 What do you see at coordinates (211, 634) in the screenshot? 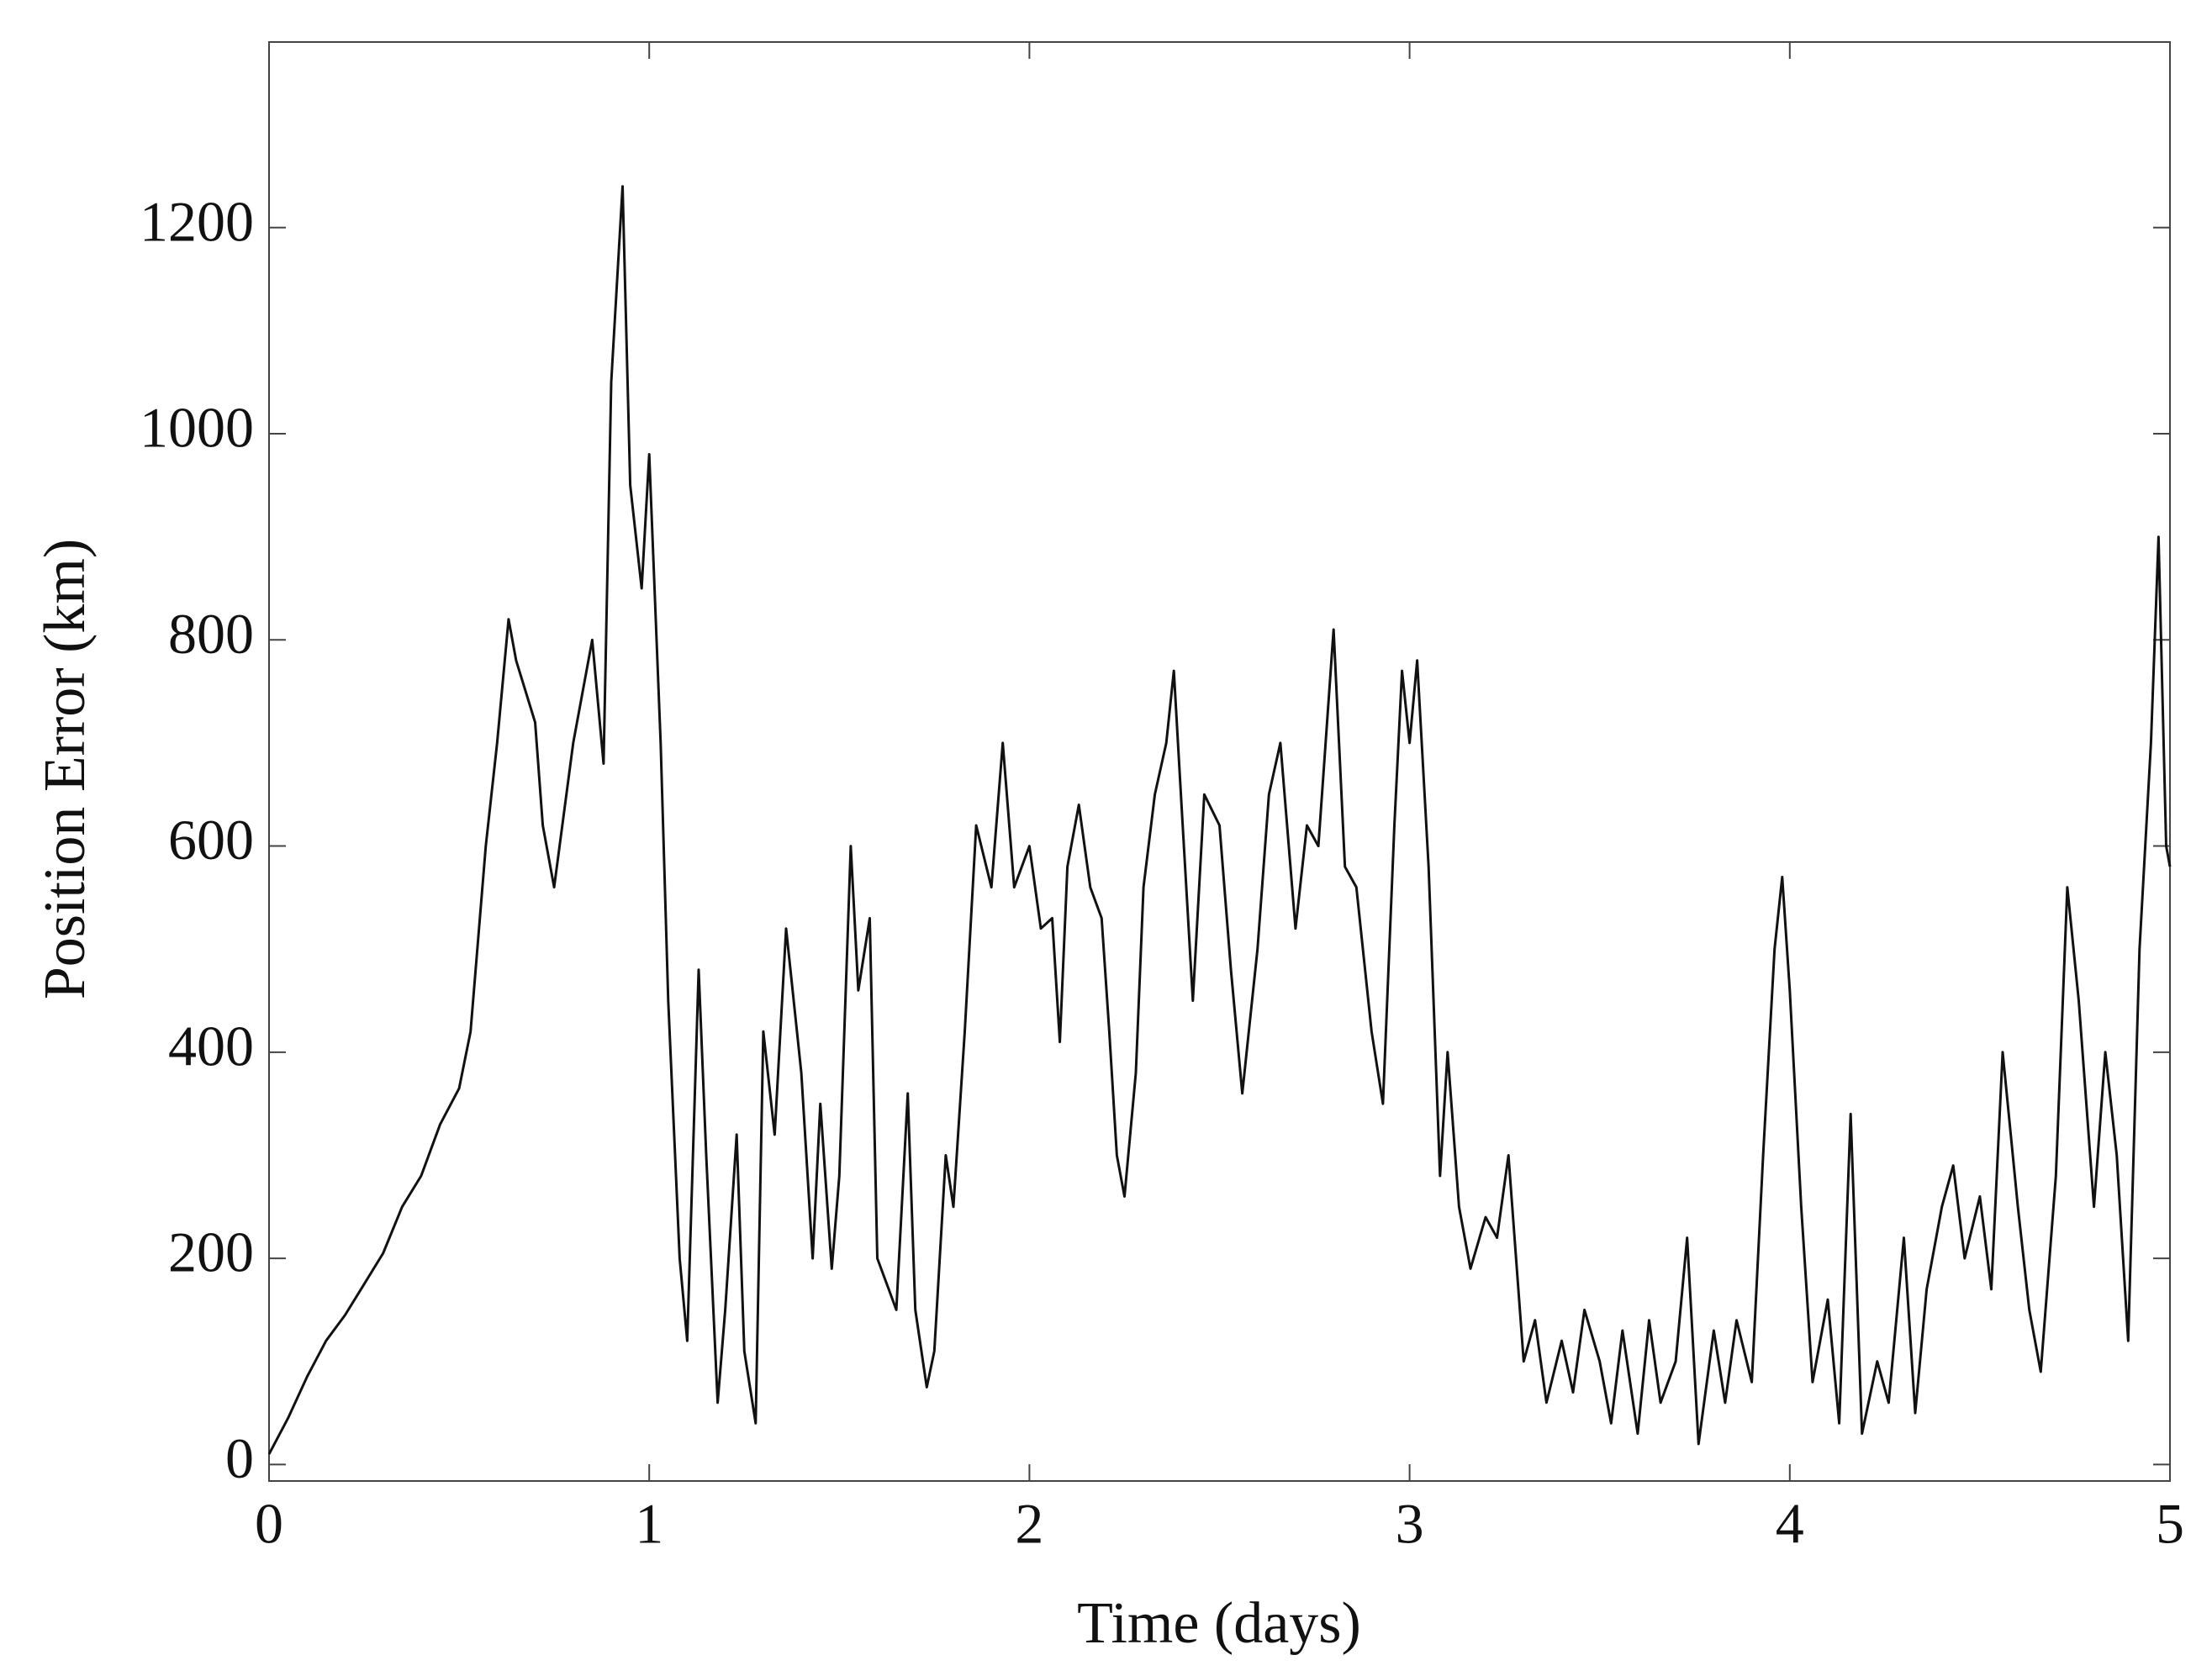
I see `y-tick-label: 800` at bounding box center [211, 634].